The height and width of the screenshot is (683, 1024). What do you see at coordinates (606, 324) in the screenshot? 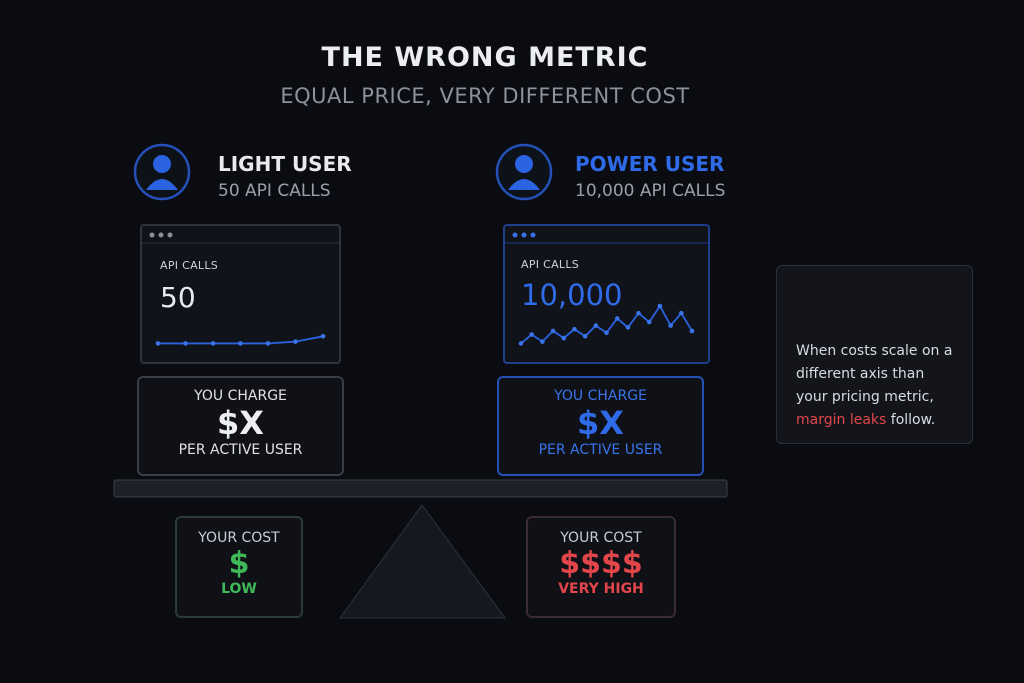
I see `sparkline` at bounding box center [606, 324].